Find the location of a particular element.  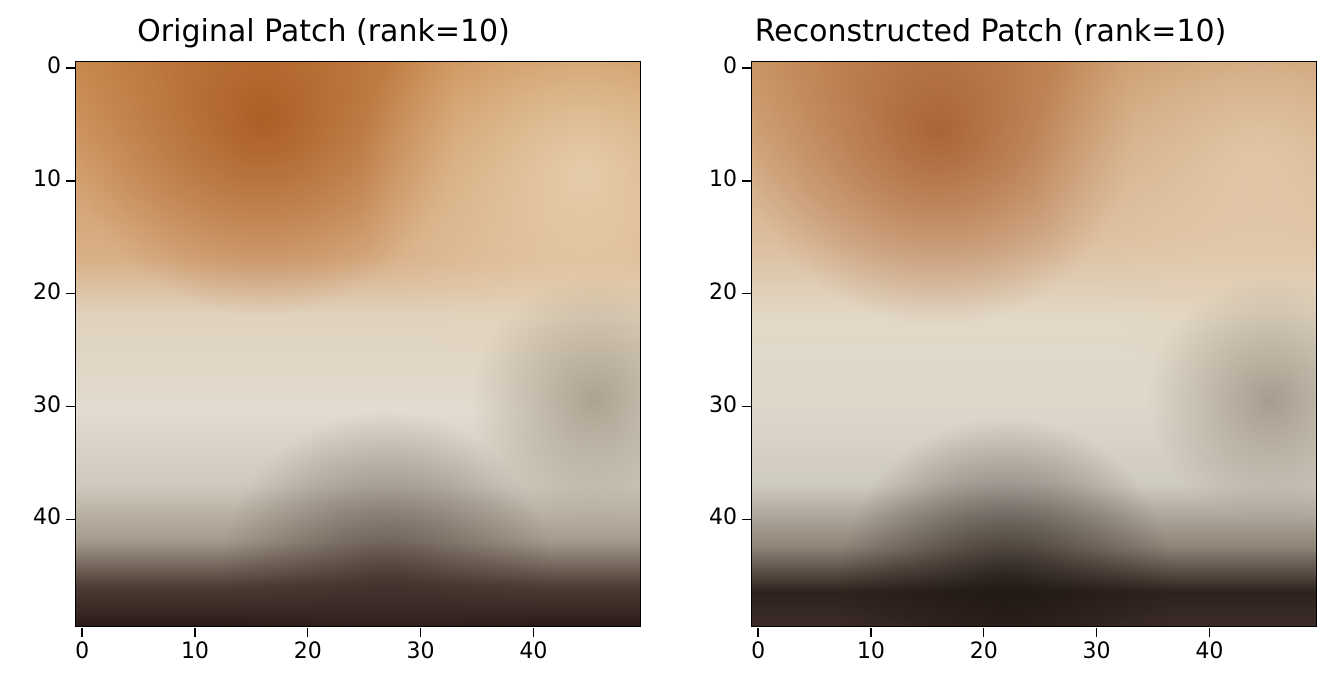

reconstructed-ytick-label: 30 is located at coordinates (723, 405).